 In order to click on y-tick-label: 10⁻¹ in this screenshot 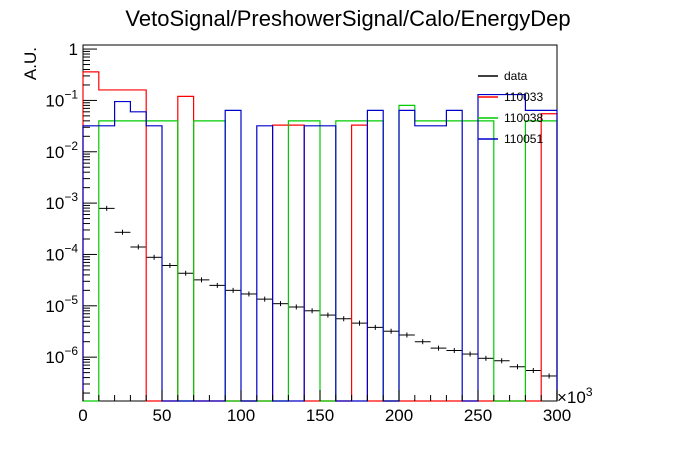, I will do `click(61, 98)`.